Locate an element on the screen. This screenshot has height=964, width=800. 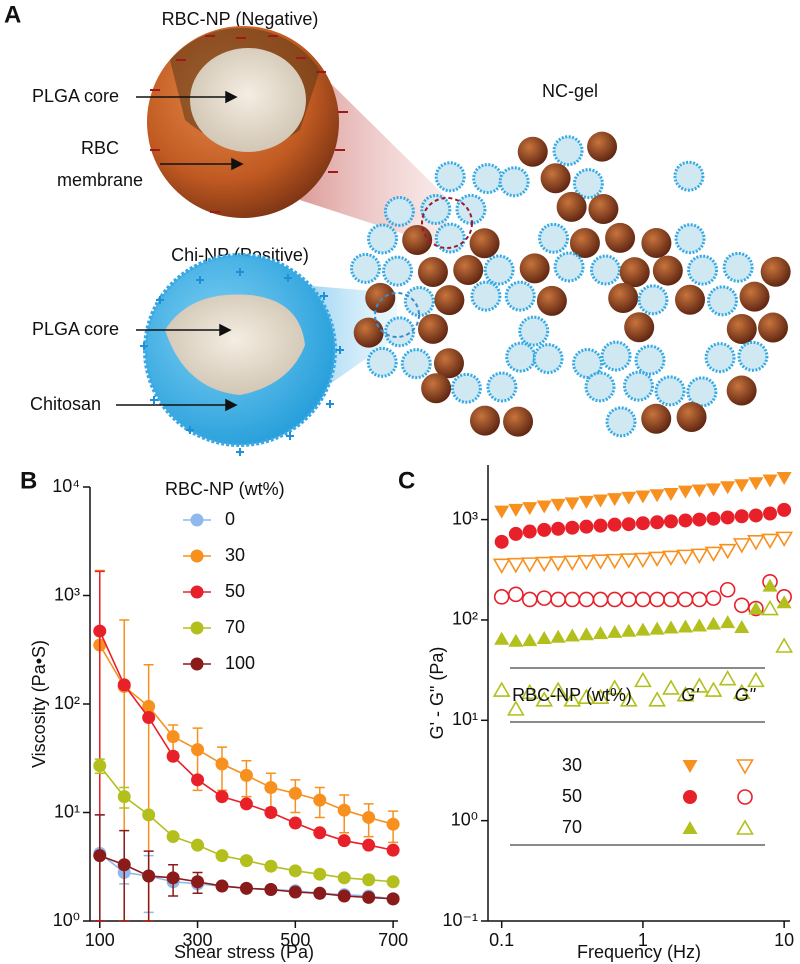
legend-label: 30 is located at coordinates (572, 765).